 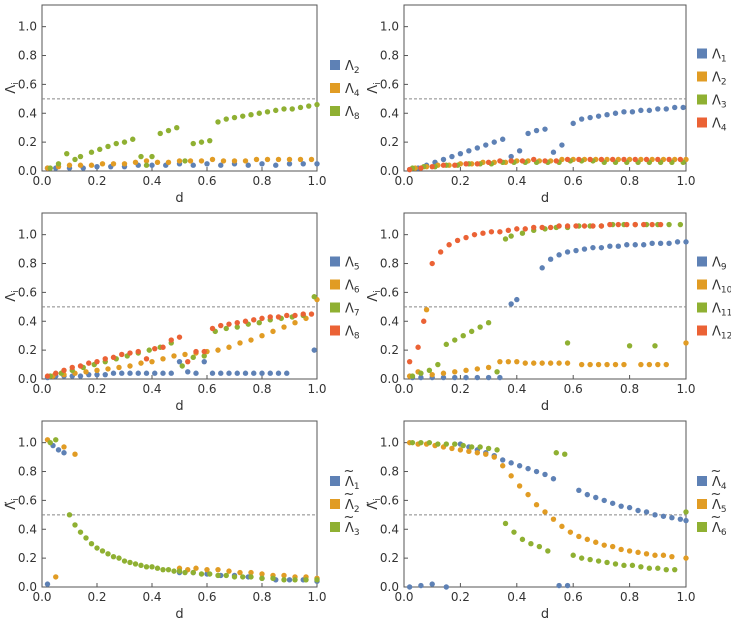 What do you see at coordinates (27, 350) in the screenshot?
I see `y-tick-label: 0.2` at bounding box center [27, 350].